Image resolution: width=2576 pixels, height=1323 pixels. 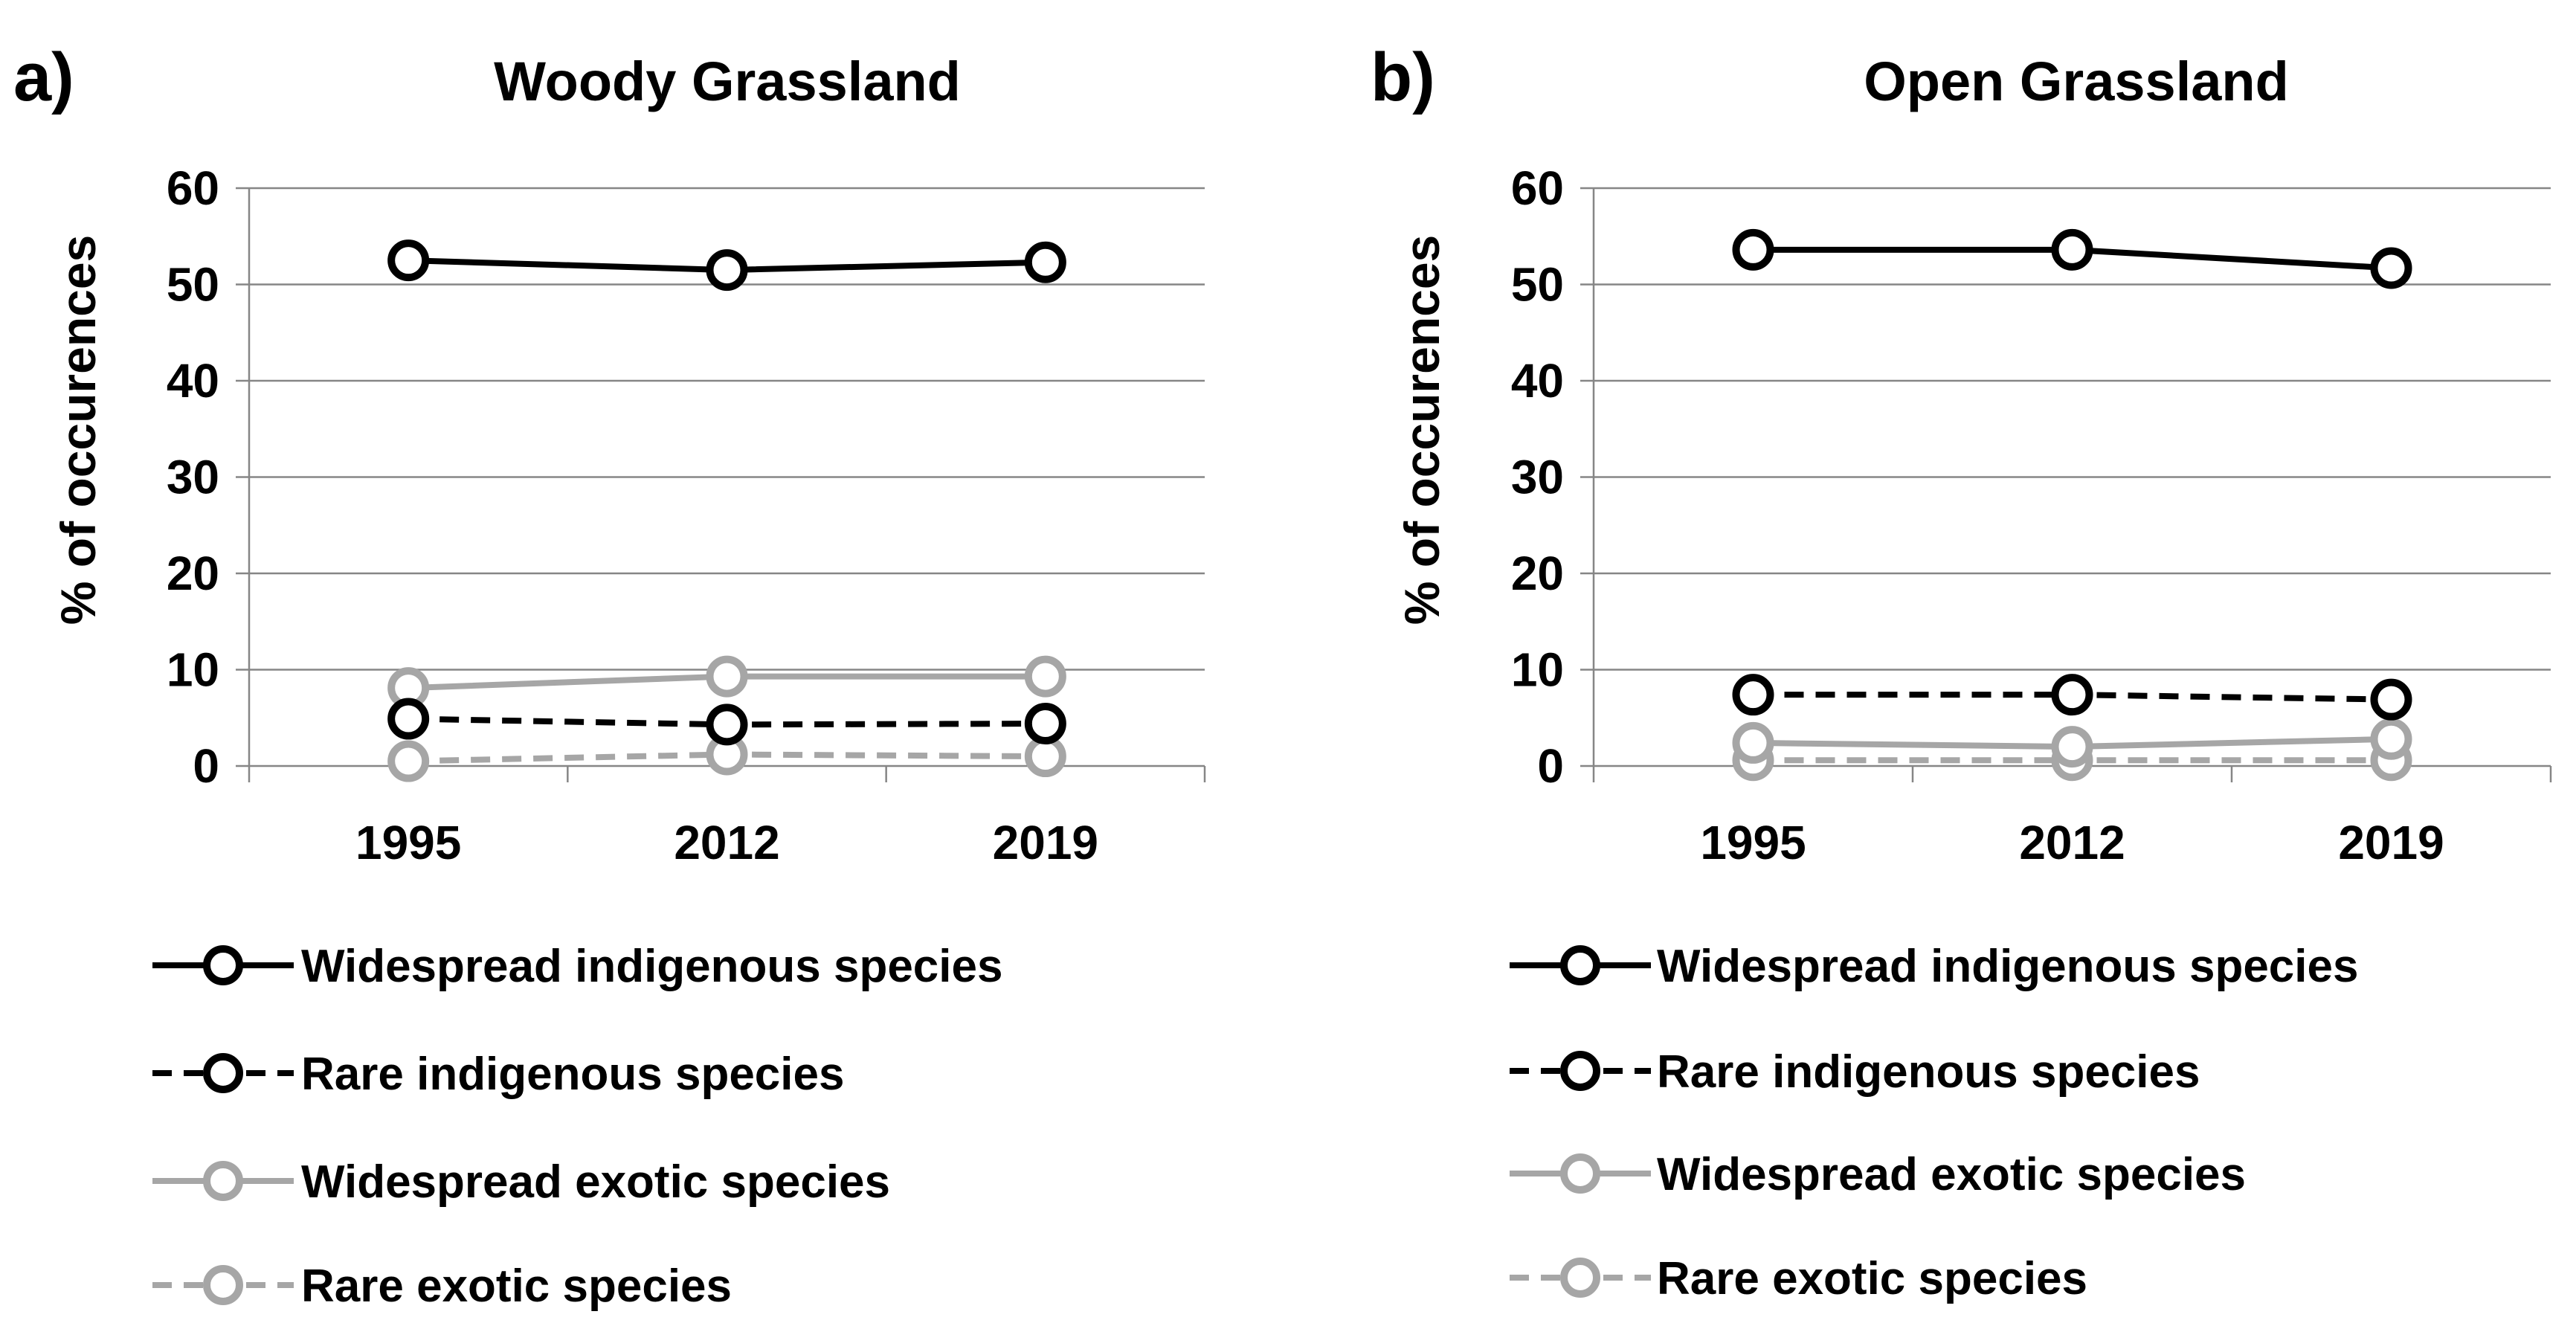 What do you see at coordinates (1421, 430) in the screenshot?
I see `y-axis-label-b: % of occurences` at bounding box center [1421, 430].